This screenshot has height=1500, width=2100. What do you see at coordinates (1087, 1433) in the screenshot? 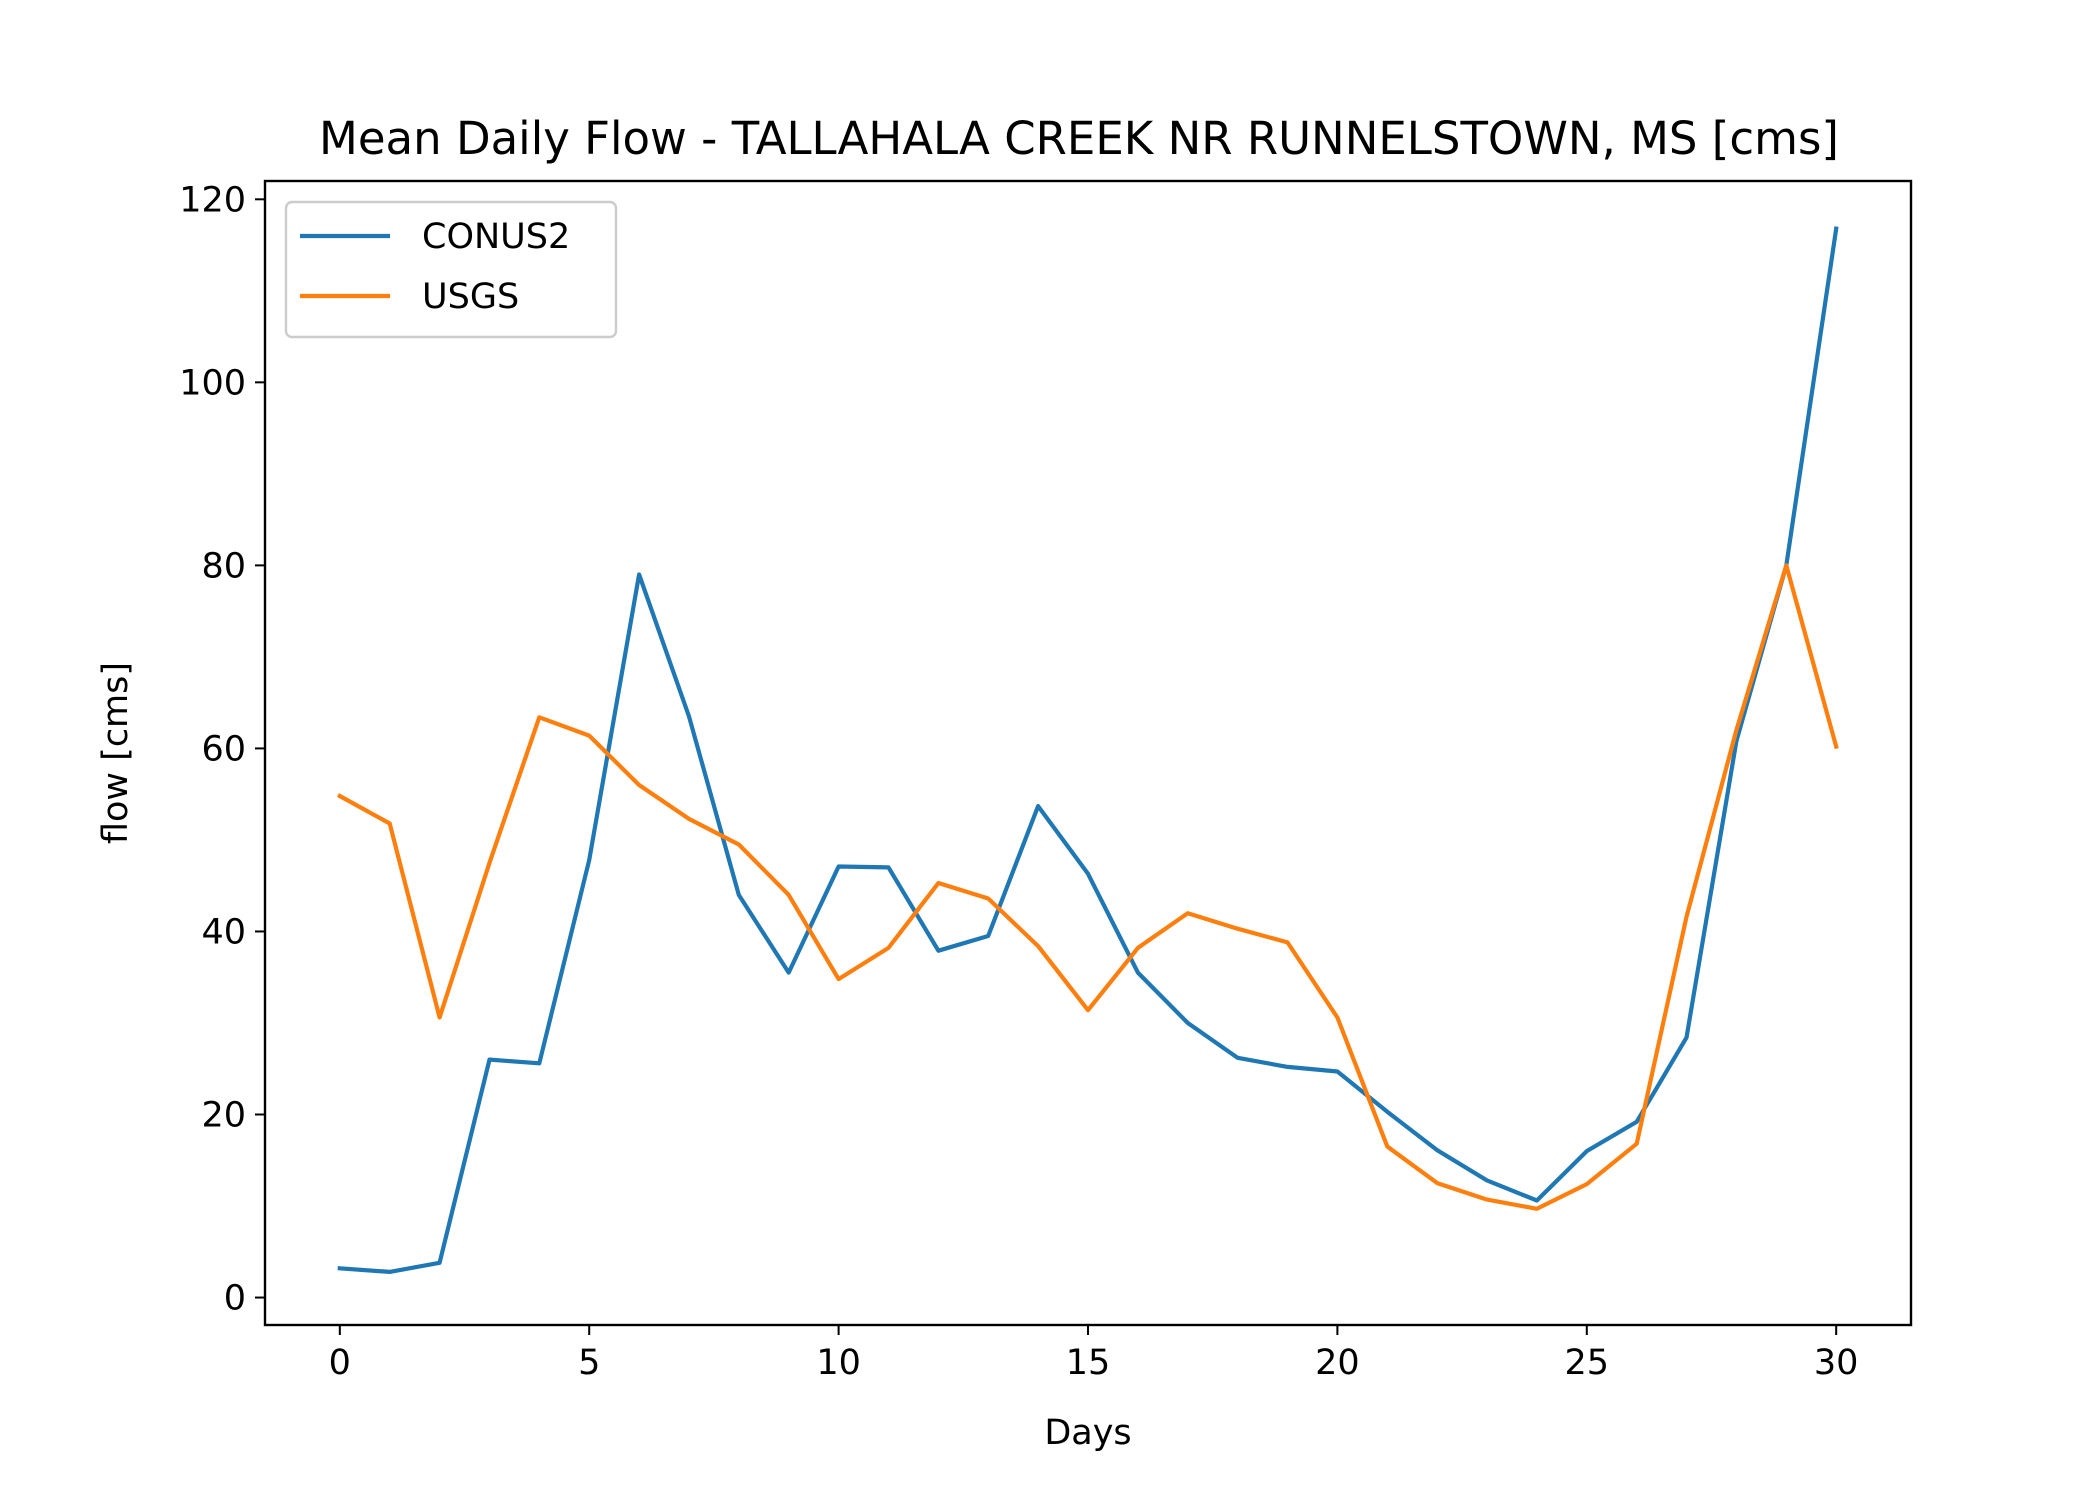
I see `x-axis-label: Days` at bounding box center [1087, 1433].